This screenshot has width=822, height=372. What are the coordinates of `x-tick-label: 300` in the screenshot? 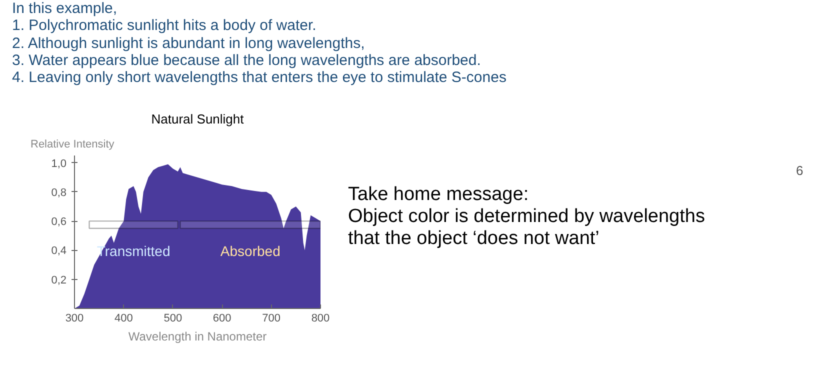 It's located at (74, 318).